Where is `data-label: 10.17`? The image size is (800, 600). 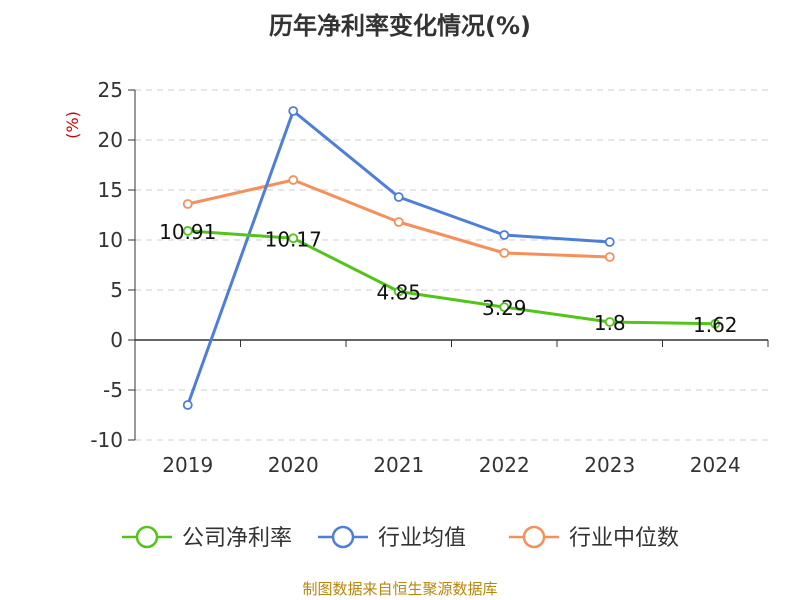
data-label: 10.17 is located at coordinates (293, 239).